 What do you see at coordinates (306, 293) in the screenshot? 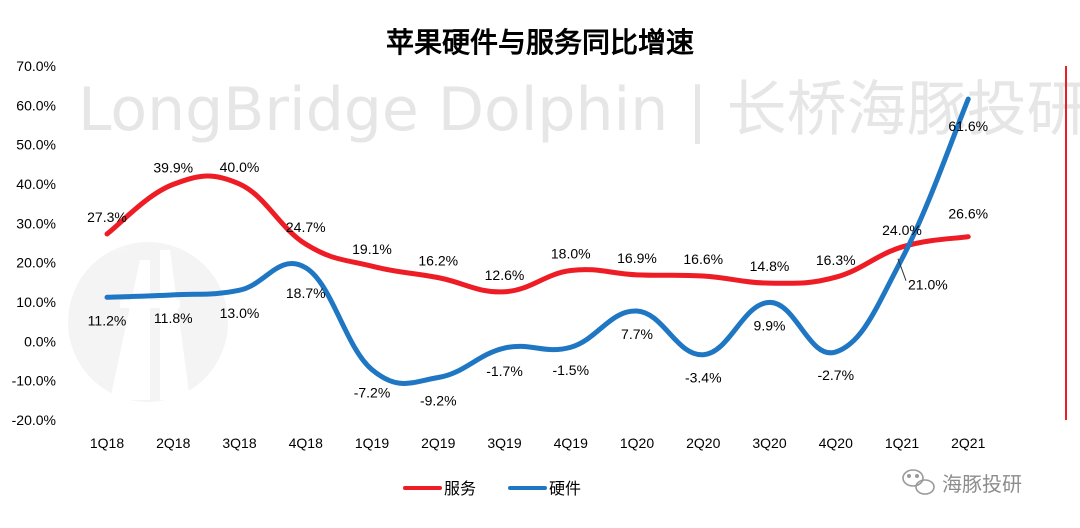
I see `hardware-data-label: 18.7%` at bounding box center [306, 293].